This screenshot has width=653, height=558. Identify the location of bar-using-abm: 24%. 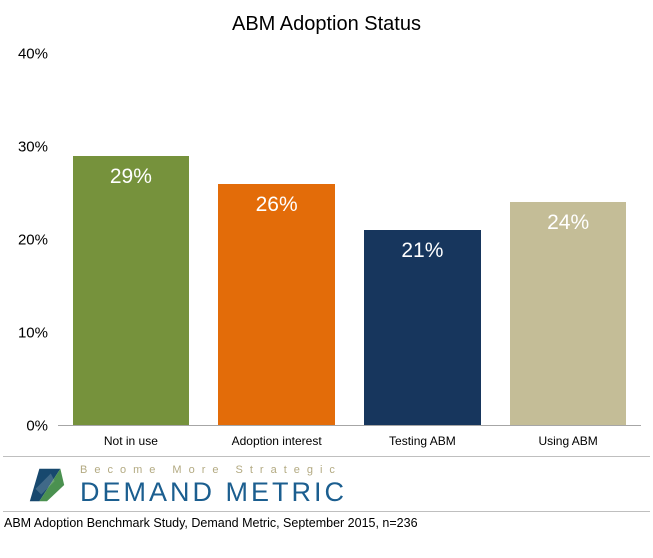
(568, 313).